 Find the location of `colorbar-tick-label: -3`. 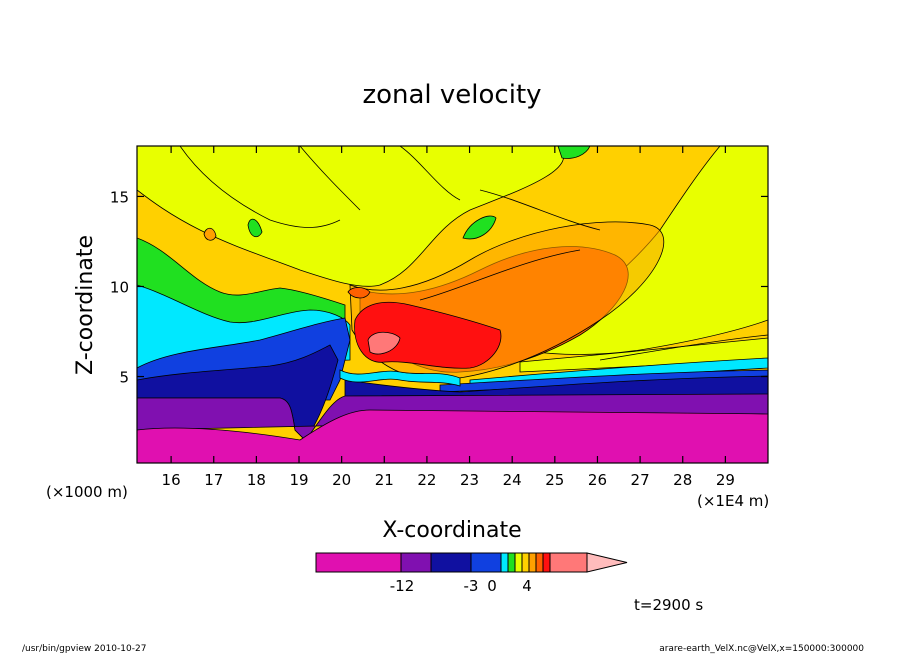

colorbar-tick-label: -3 is located at coordinates (471, 586).